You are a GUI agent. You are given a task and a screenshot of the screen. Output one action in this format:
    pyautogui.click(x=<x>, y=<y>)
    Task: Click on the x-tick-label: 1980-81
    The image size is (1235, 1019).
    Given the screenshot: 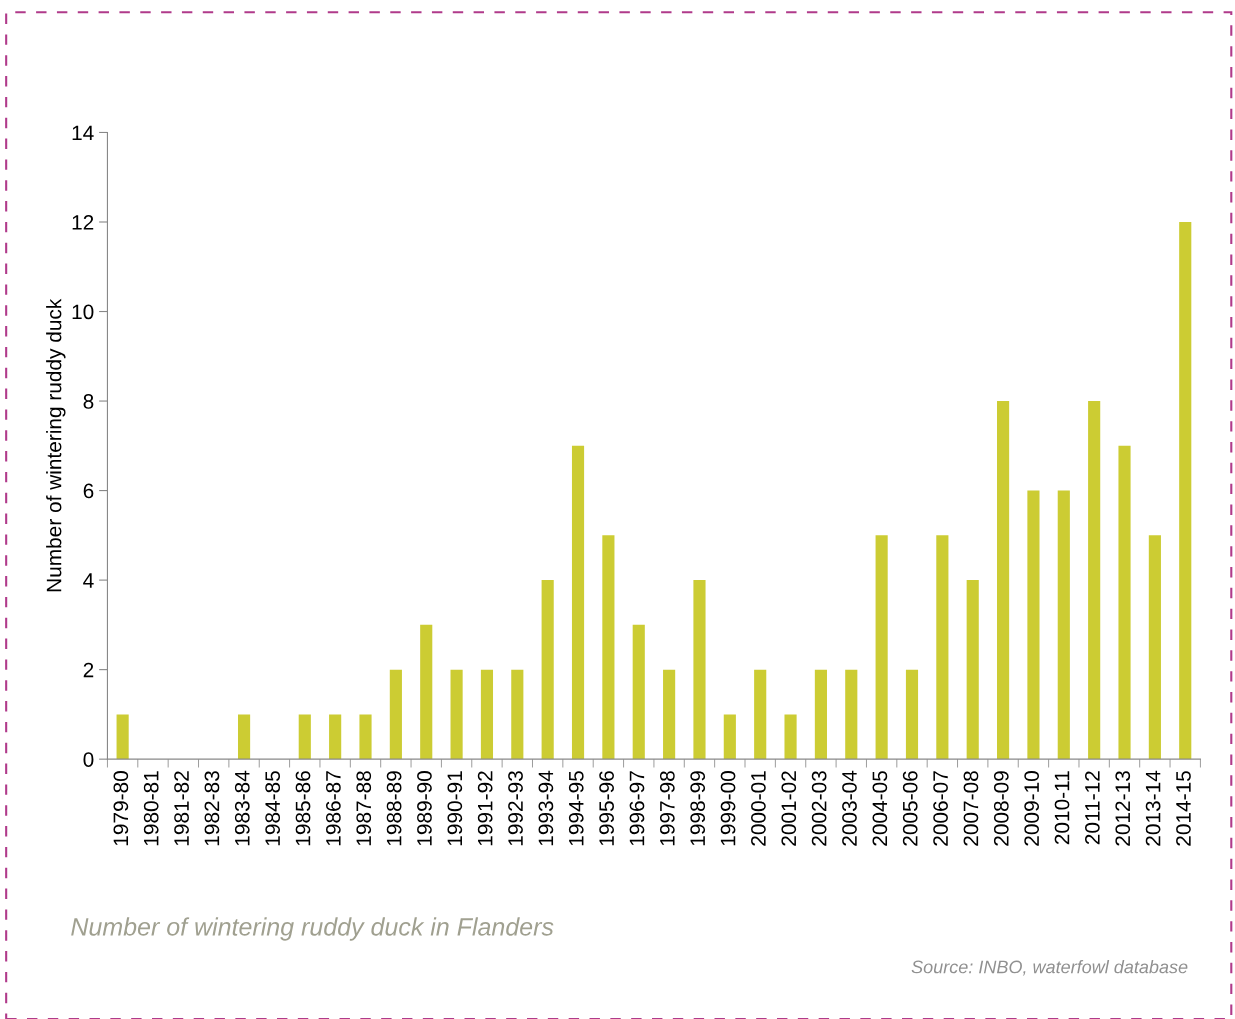 What is the action you would take?
    pyautogui.click(x=151, y=808)
    